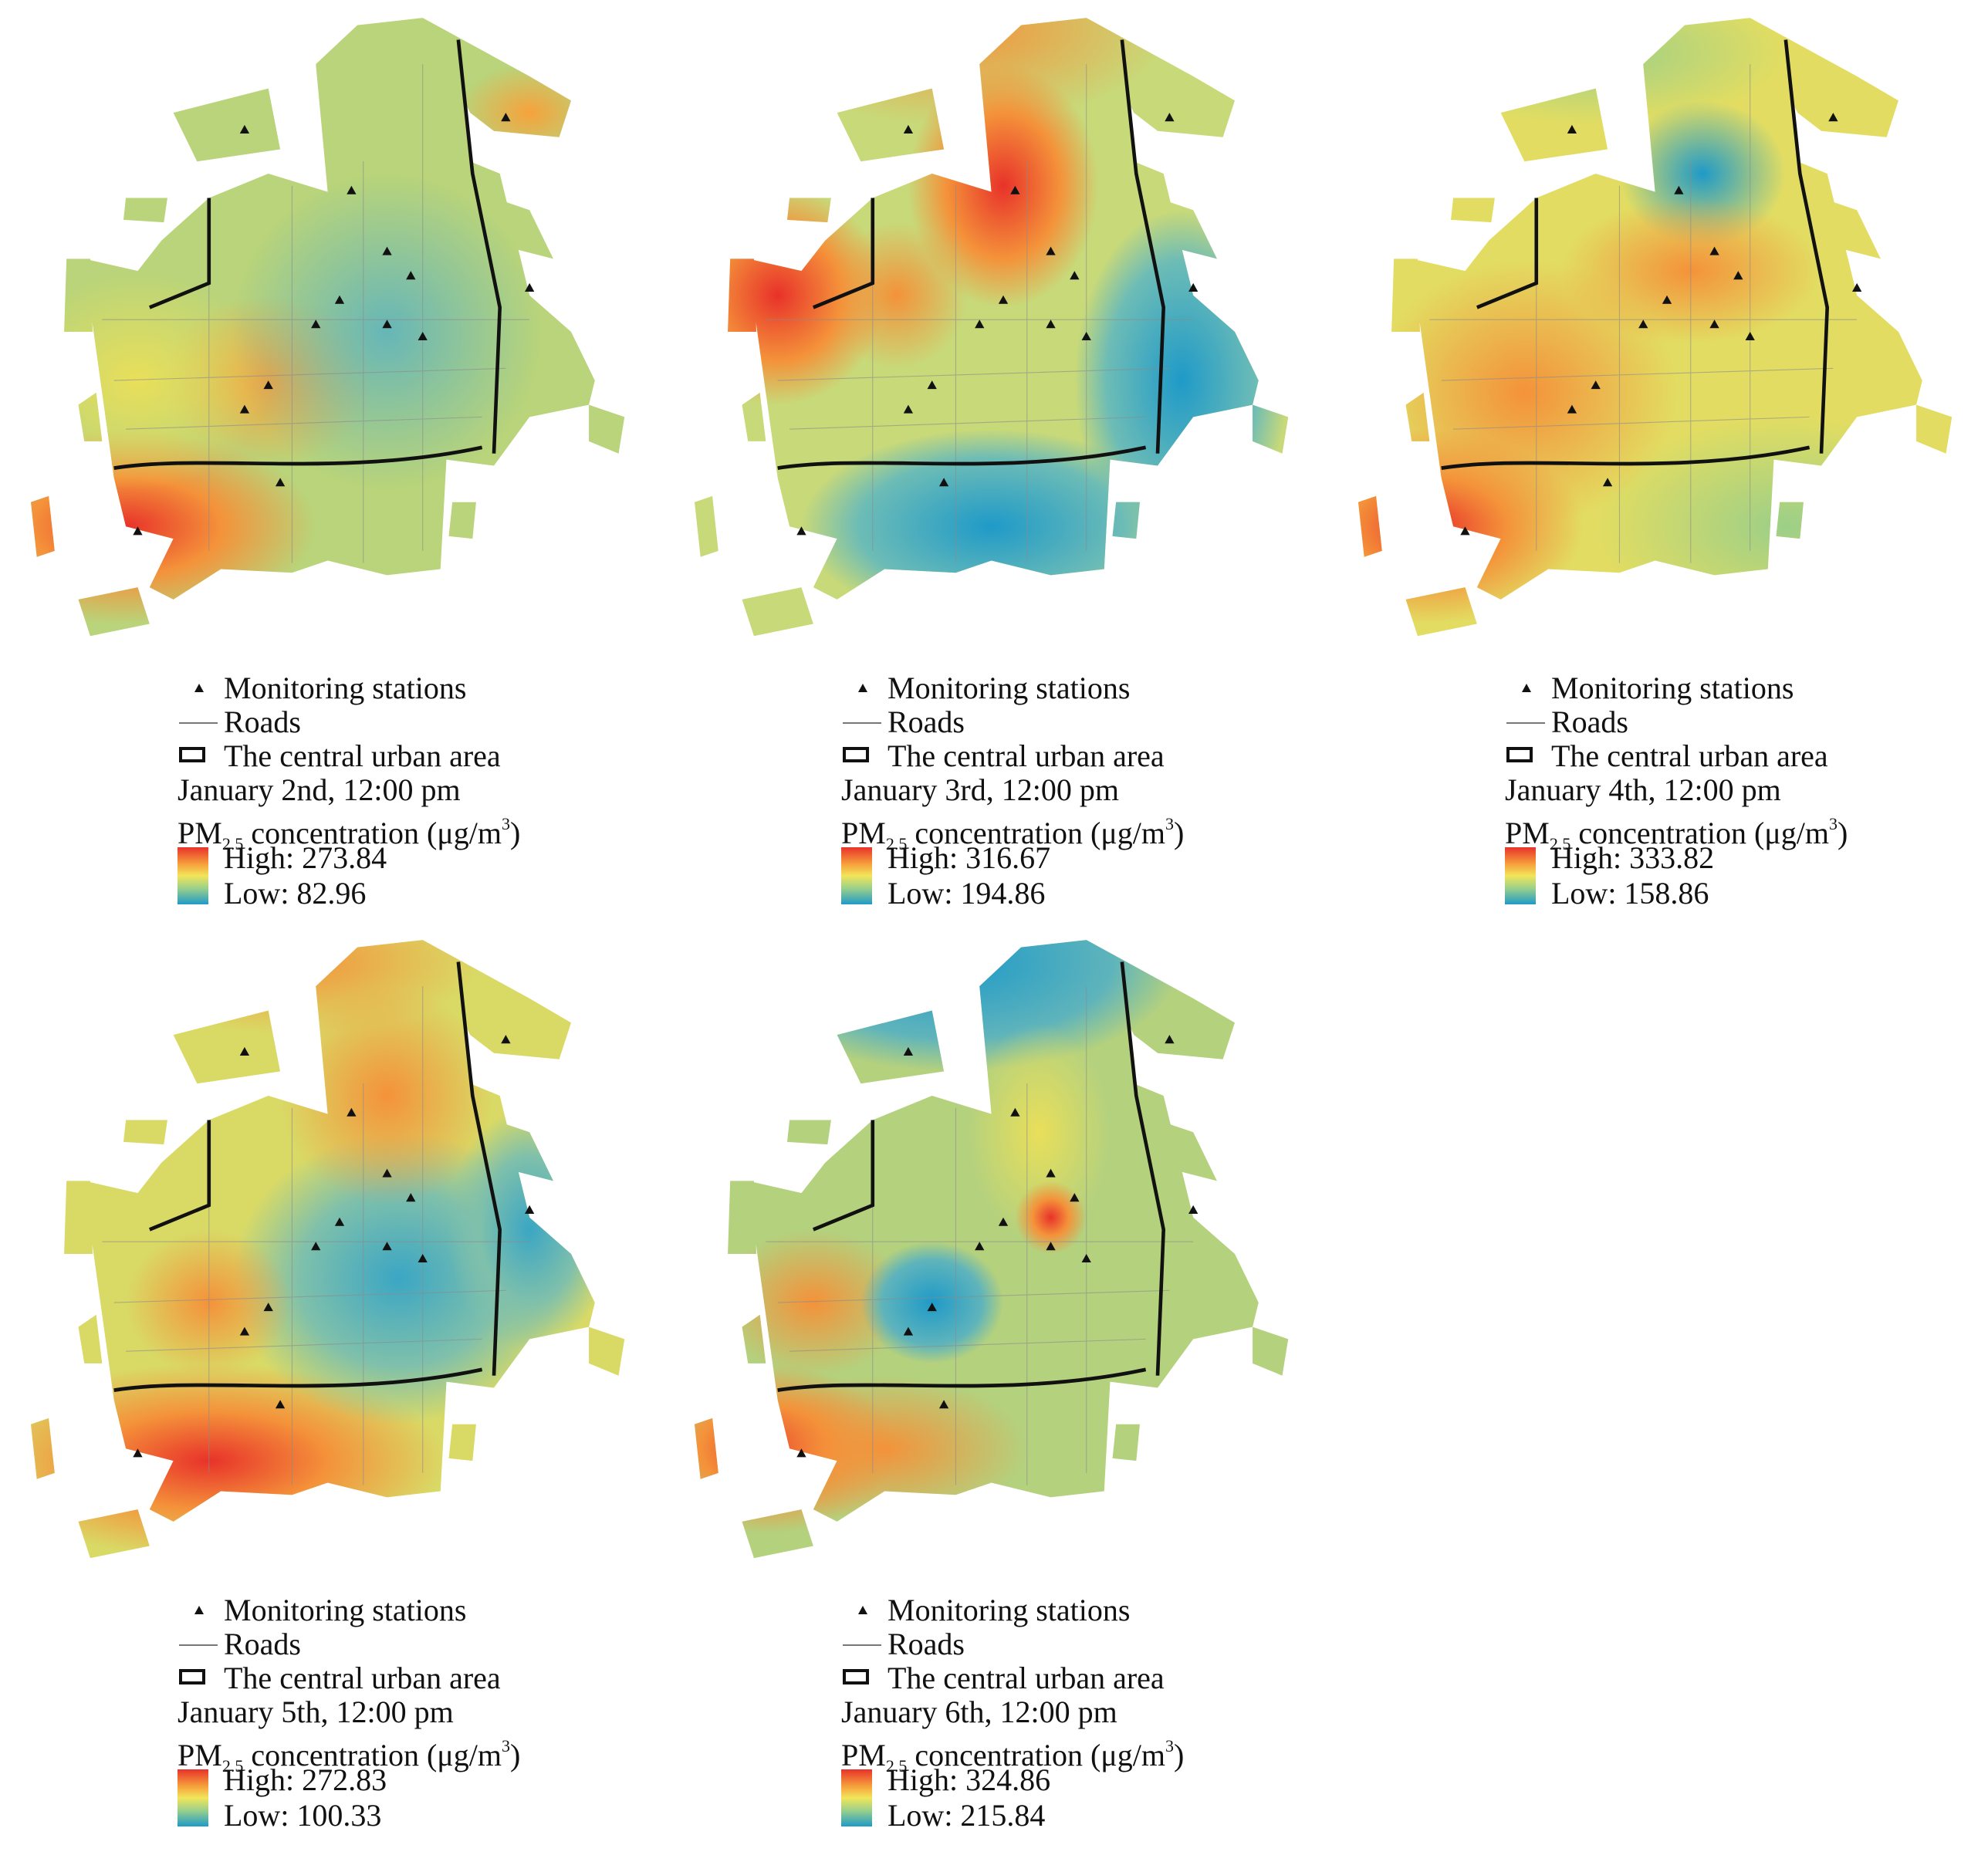 This screenshot has width=1988, height=1872. Describe the element at coordinates (319, 789) in the screenshot. I see `map-date: January 2nd, 12:00 pm` at that location.